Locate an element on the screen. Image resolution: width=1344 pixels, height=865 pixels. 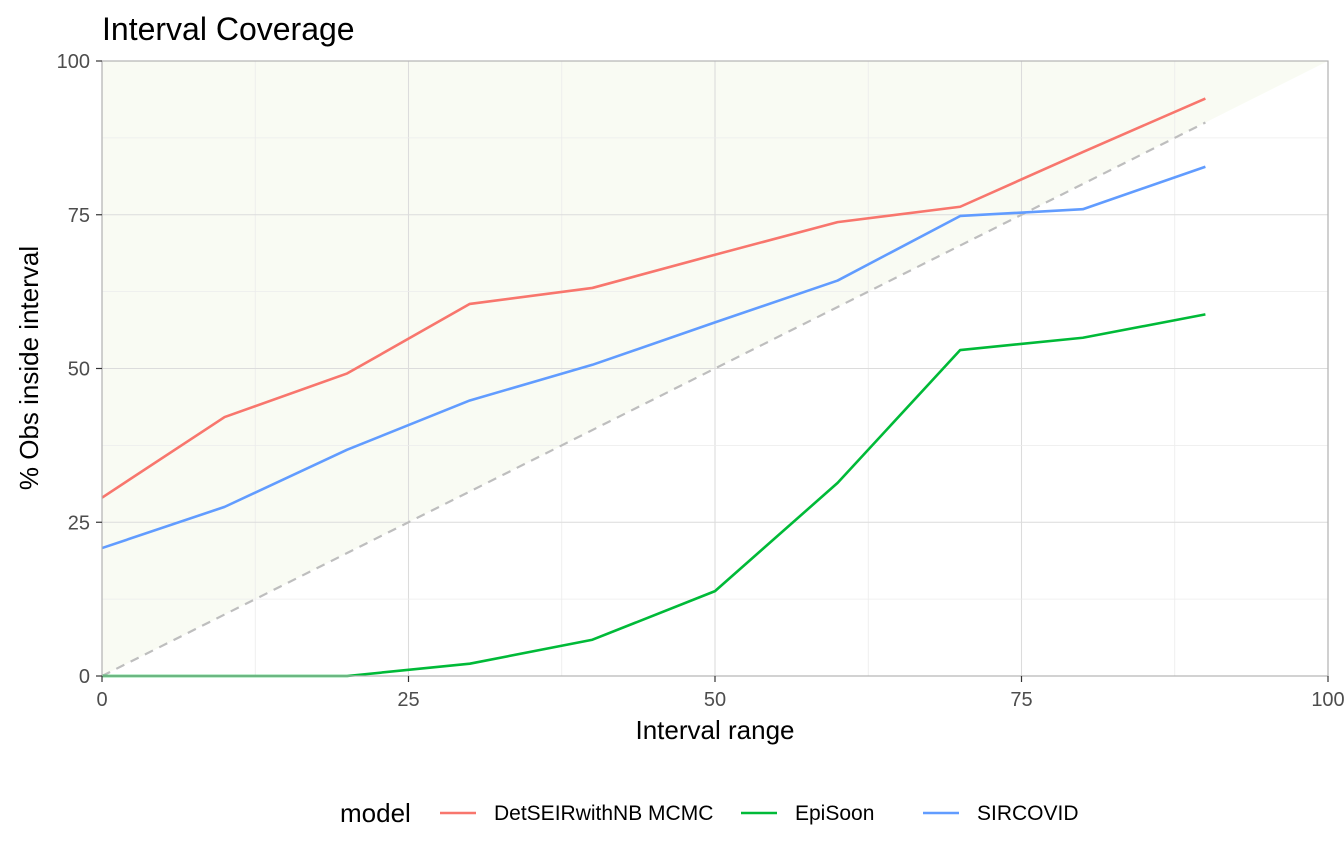
x-axis-ticks: 0 25 50 75 100 is located at coordinates (720, 693).